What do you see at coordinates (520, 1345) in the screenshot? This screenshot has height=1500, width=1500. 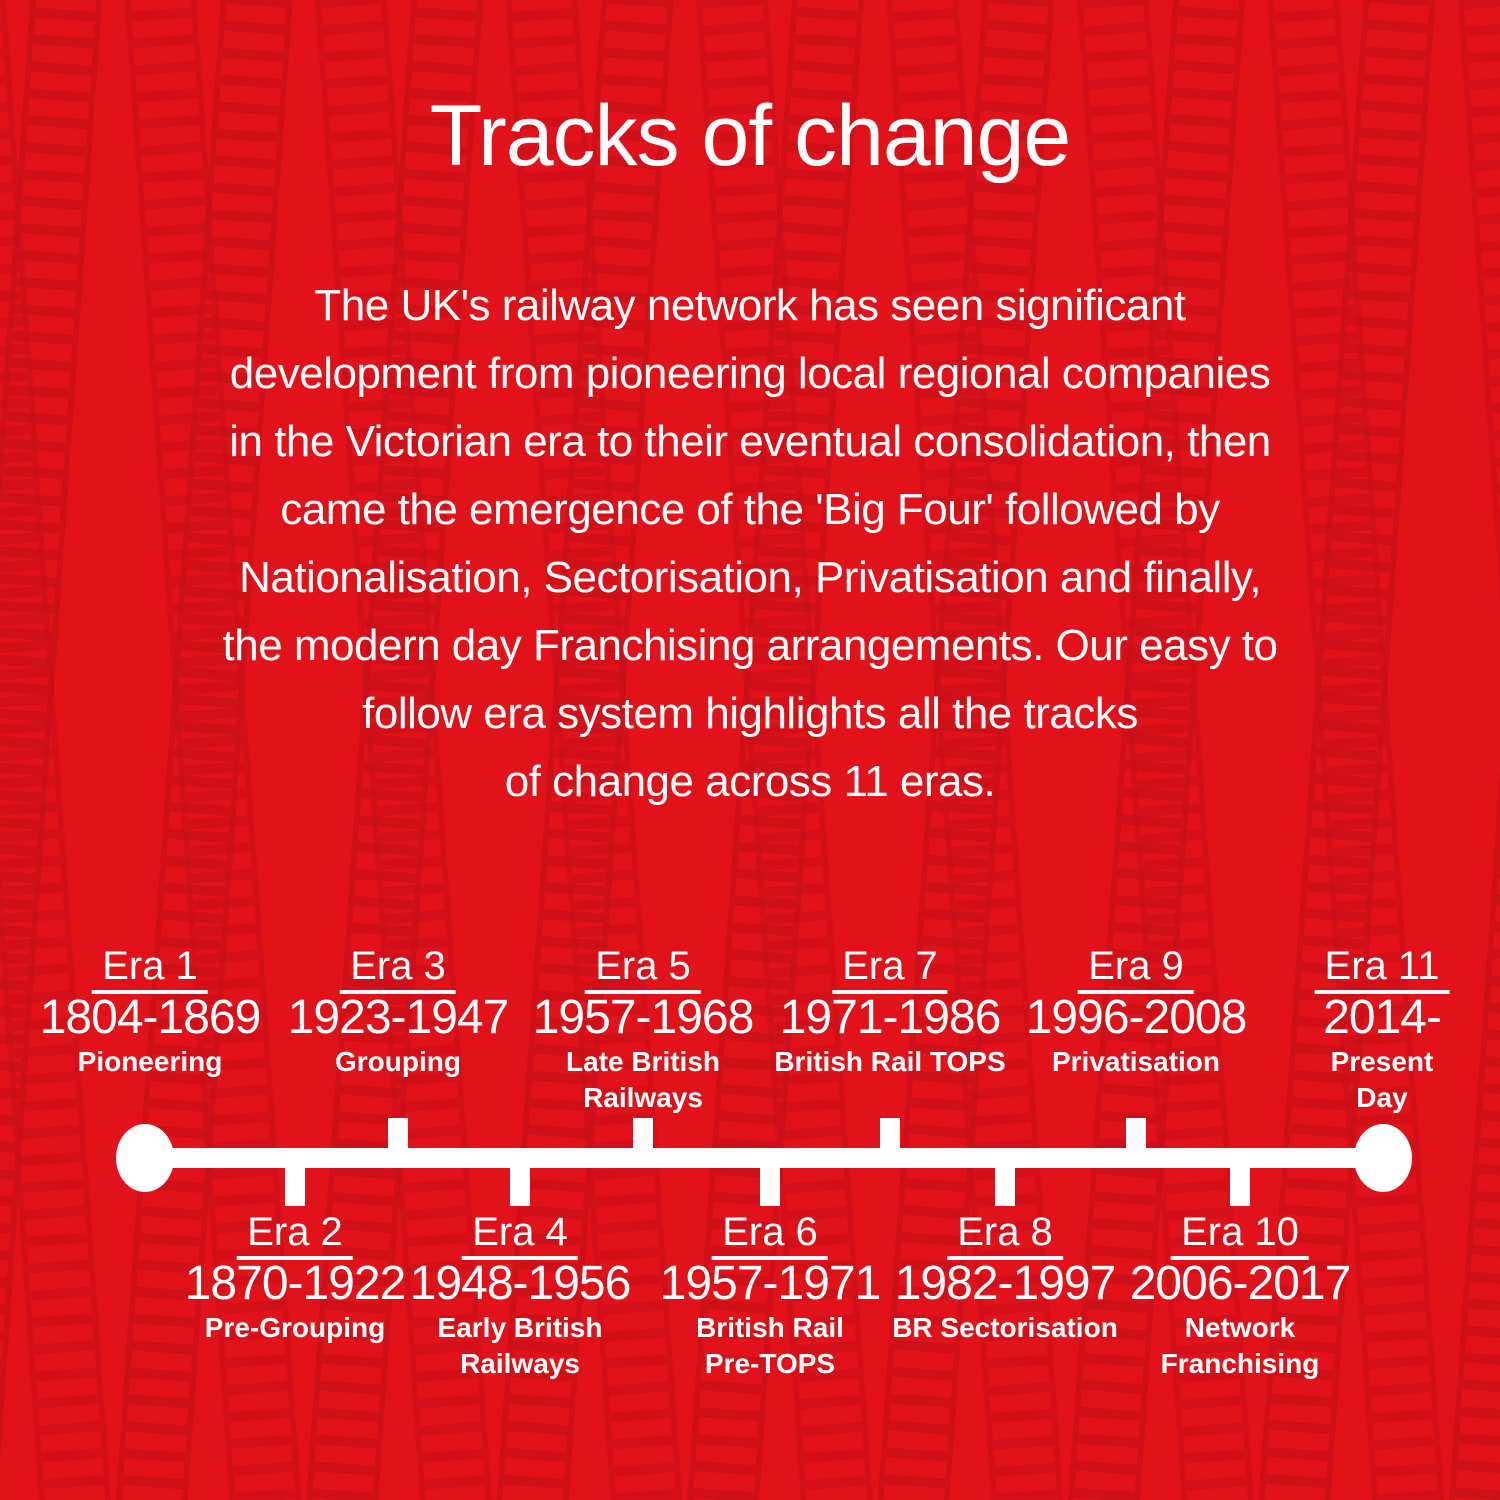 I see `era-label: Early British Railways` at bounding box center [520, 1345].